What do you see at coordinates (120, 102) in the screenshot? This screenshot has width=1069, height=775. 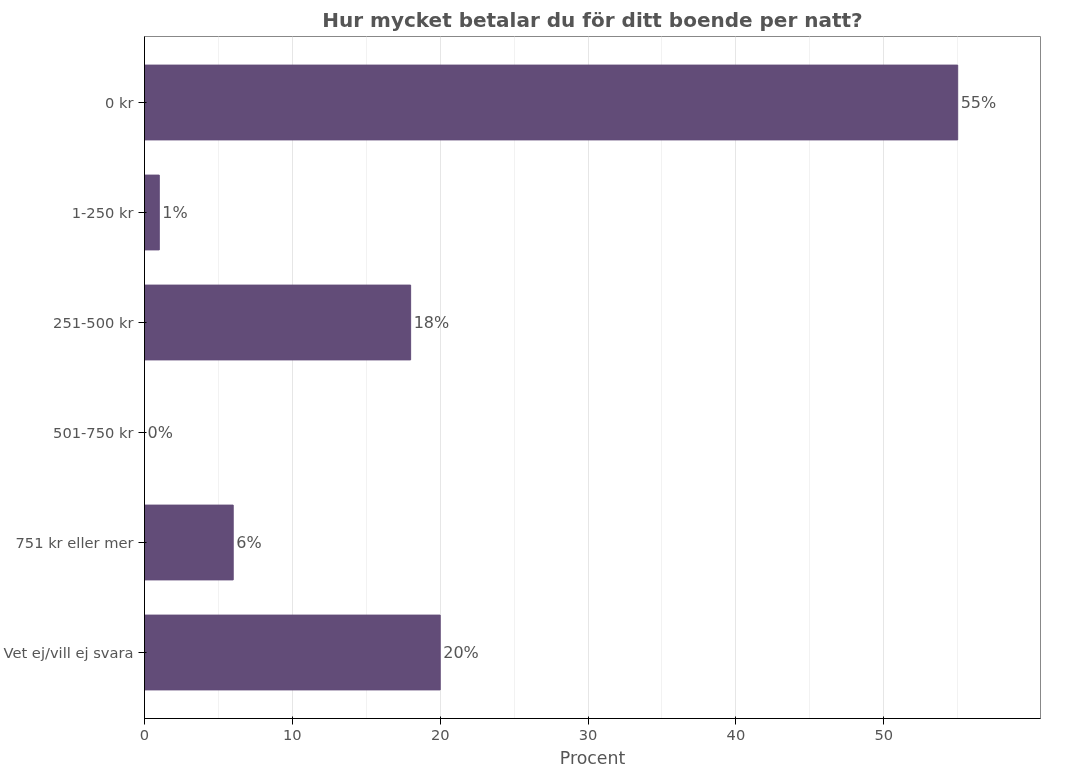 I see `y-tick-label: 0 kr` at bounding box center [120, 102].